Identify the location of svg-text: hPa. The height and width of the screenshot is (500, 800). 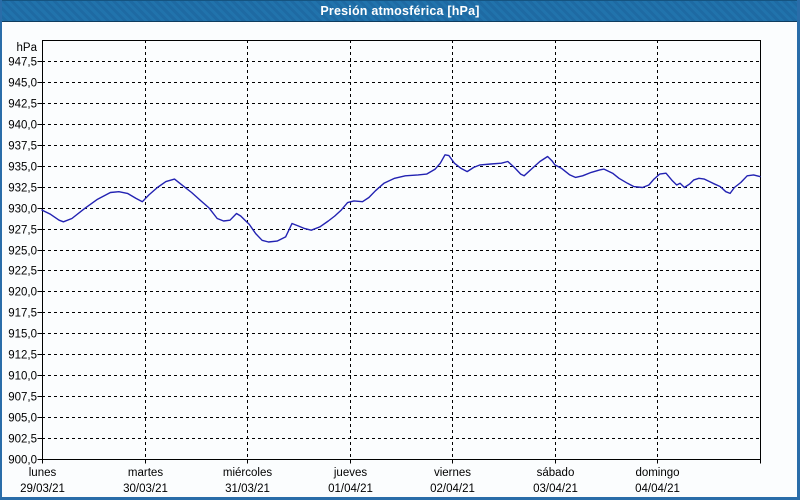
(27, 48).